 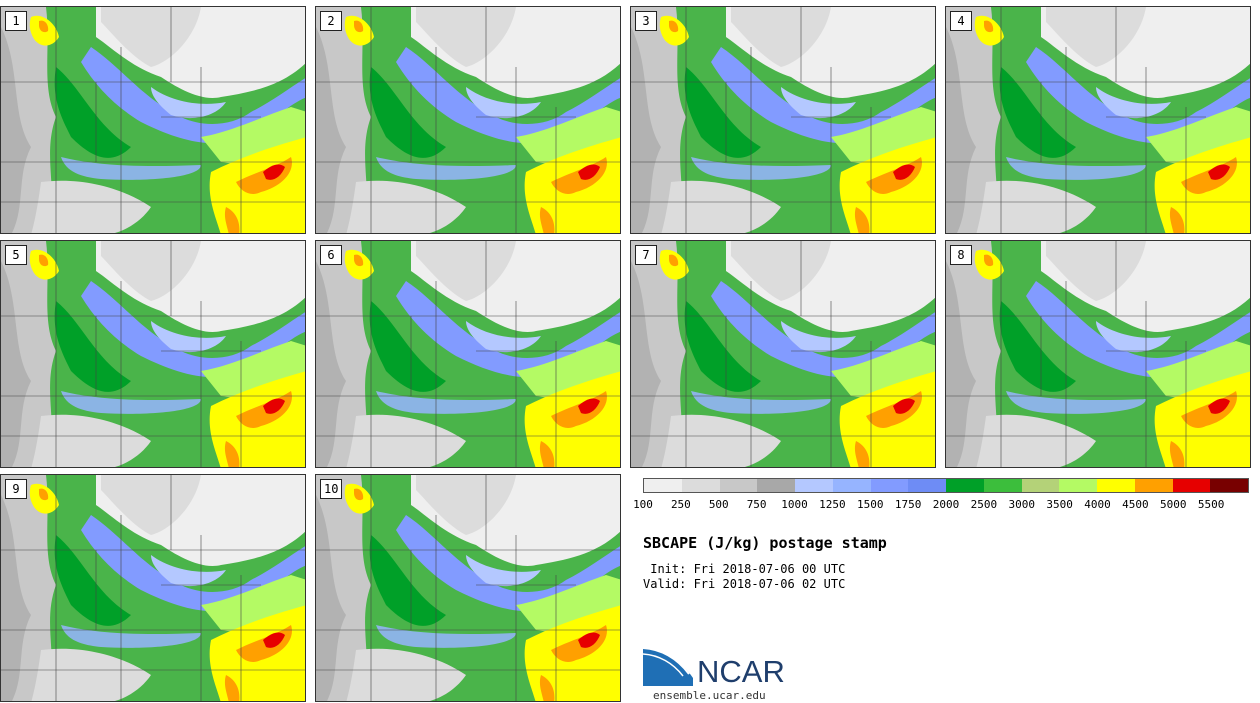 I want to click on legend-tick-label: 5000, so click(x=1173, y=504).